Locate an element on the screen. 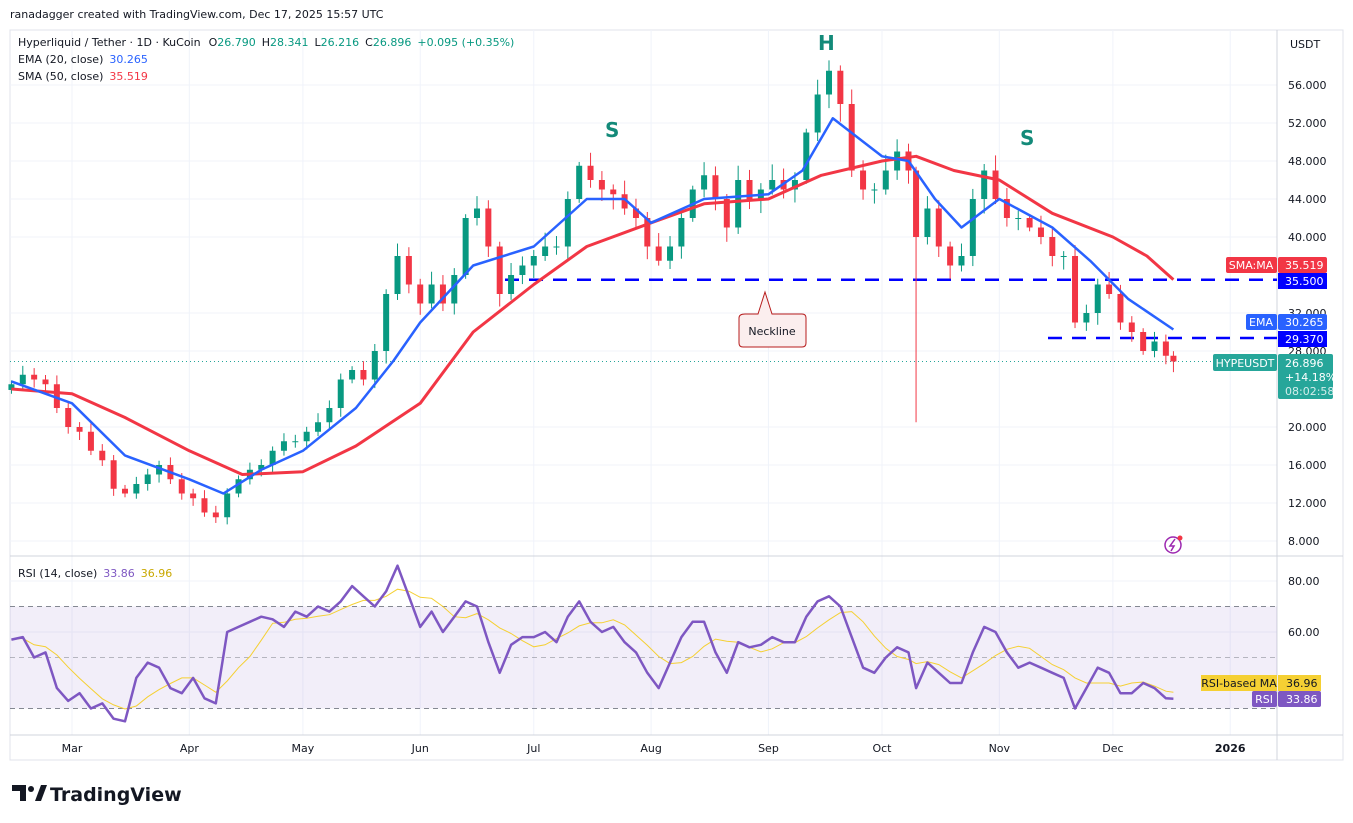 Image resolution: width=1353 pixels, height=823 pixels. rsi-ma-tag-text: RSI-based MA is located at coordinates (1239, 683).